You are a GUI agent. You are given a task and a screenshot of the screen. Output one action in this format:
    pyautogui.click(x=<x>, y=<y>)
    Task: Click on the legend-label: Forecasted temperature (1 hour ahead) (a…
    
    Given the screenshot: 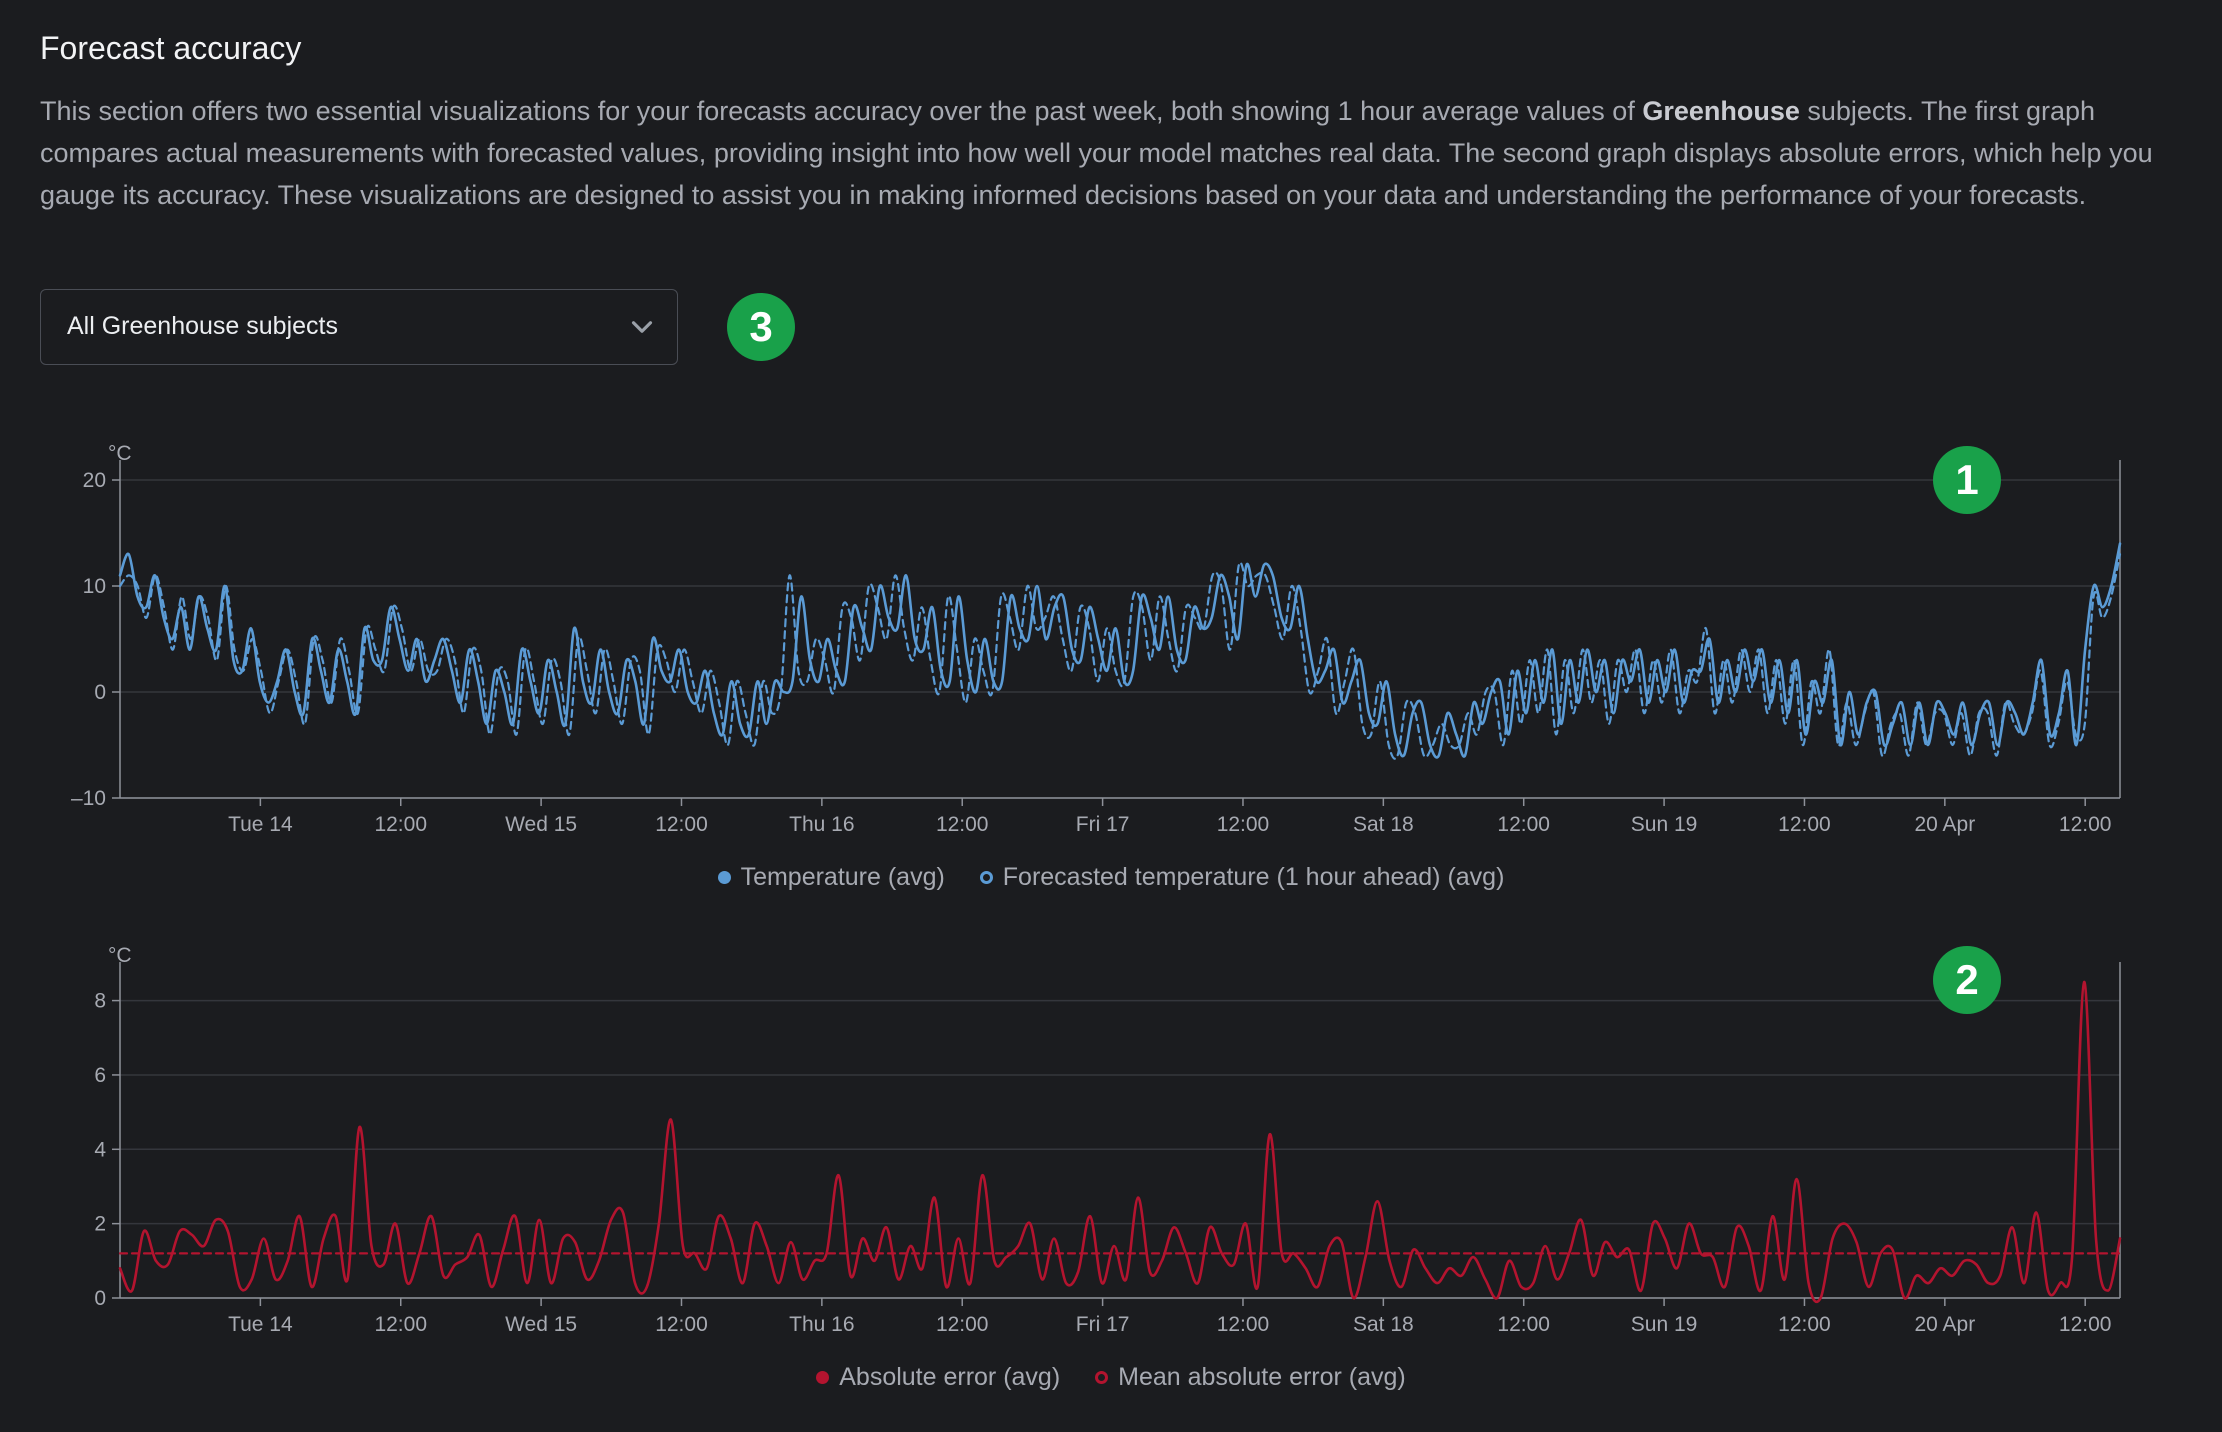 What is the action you would take?
    pyautogui.click(x=1253, y=877)
    